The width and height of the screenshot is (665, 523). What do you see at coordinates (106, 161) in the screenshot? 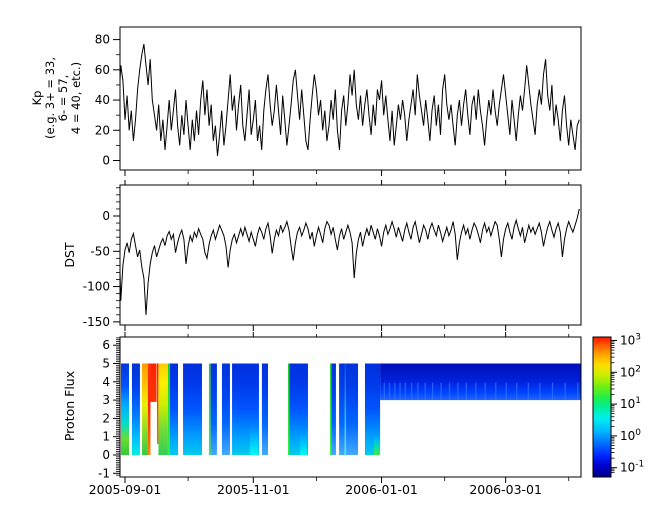
I see `kp-ytick-label: 0` at bounding box center [106, 161].